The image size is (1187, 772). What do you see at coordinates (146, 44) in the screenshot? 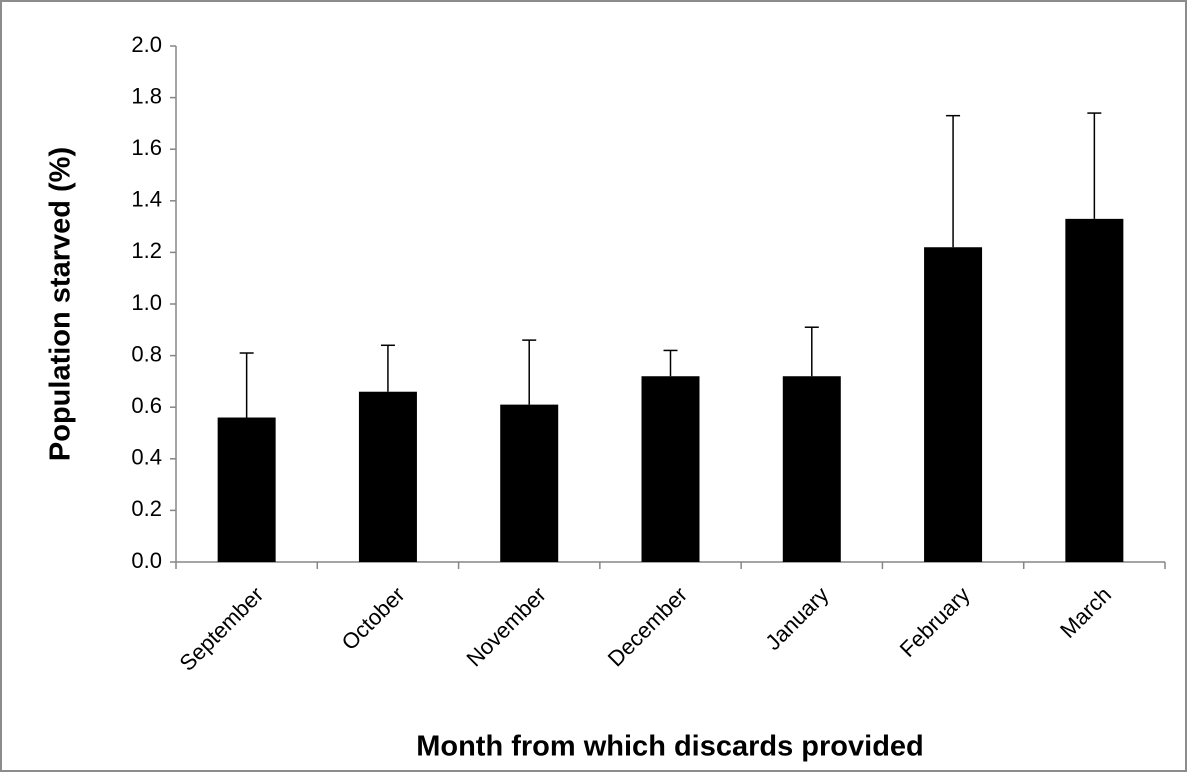
I see `y-tick-label: 2.0` at bounding box center [146, 44].